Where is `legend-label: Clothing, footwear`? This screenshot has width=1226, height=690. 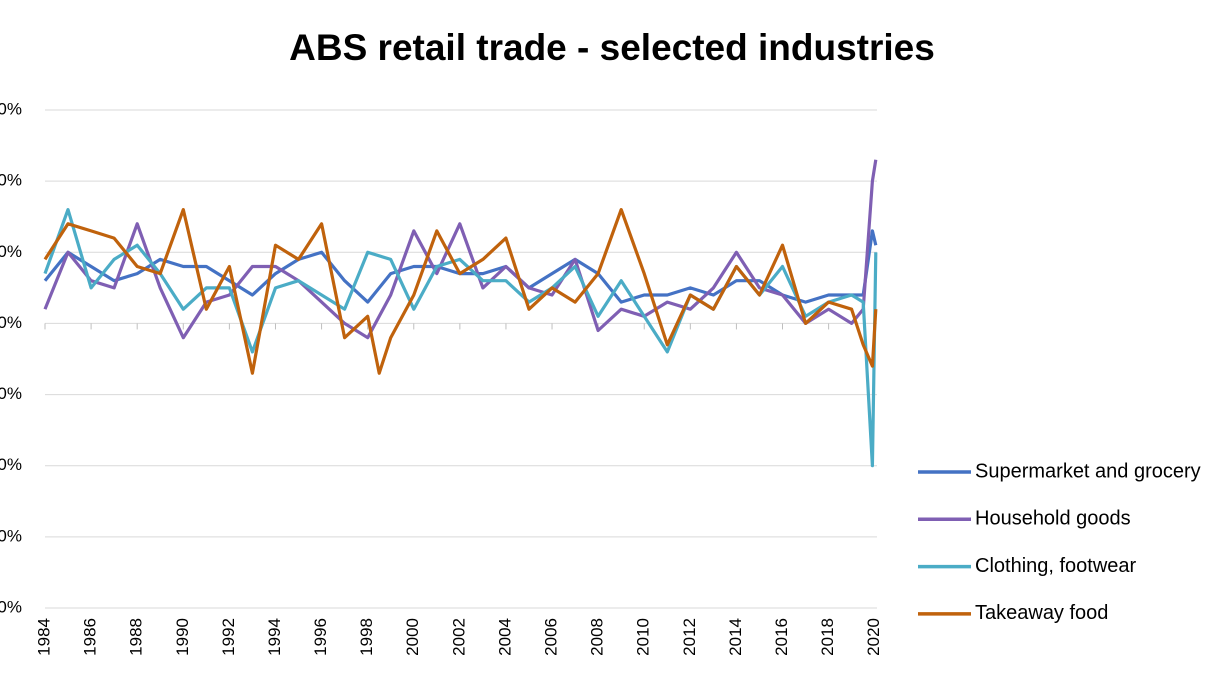
legend-label: Clothing, footwear is located at coordinates (1056, 566).